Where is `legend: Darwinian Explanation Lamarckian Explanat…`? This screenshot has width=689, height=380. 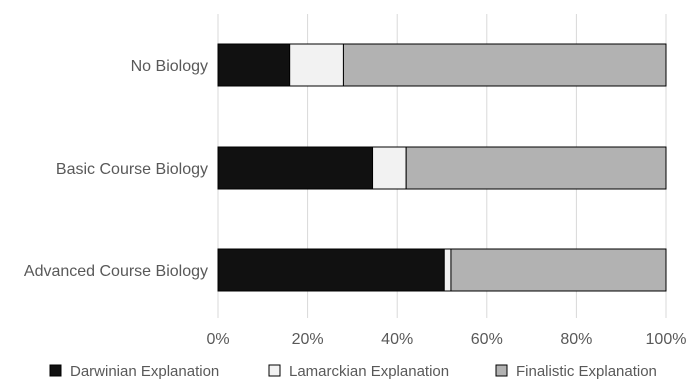
legend: Darwinian Explanation Lamarckian Explanat… is located at coordinates (353, 371).